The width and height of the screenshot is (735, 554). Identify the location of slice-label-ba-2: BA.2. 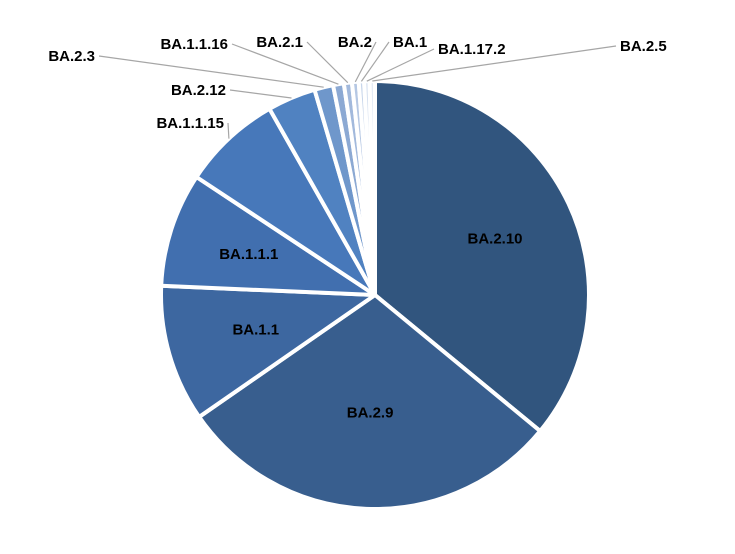
(355, 42).